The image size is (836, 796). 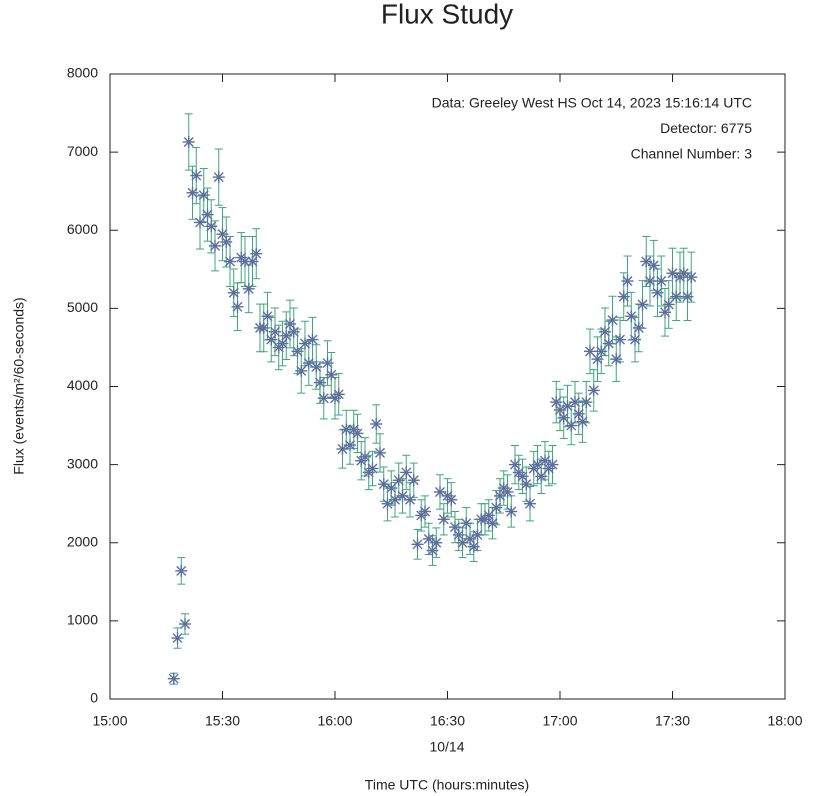 What do you see at coordinates (784, 721) in the screenshot?
I see `x-tick-label: 18:00` at bounding box center [784, 721].